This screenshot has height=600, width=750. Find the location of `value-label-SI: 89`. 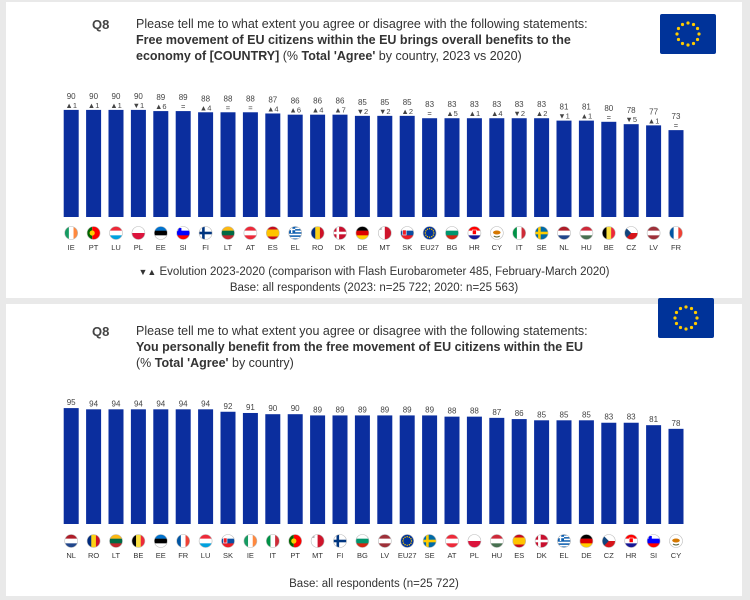

value-label-SI: 89 is located at coordinates (183, 97).